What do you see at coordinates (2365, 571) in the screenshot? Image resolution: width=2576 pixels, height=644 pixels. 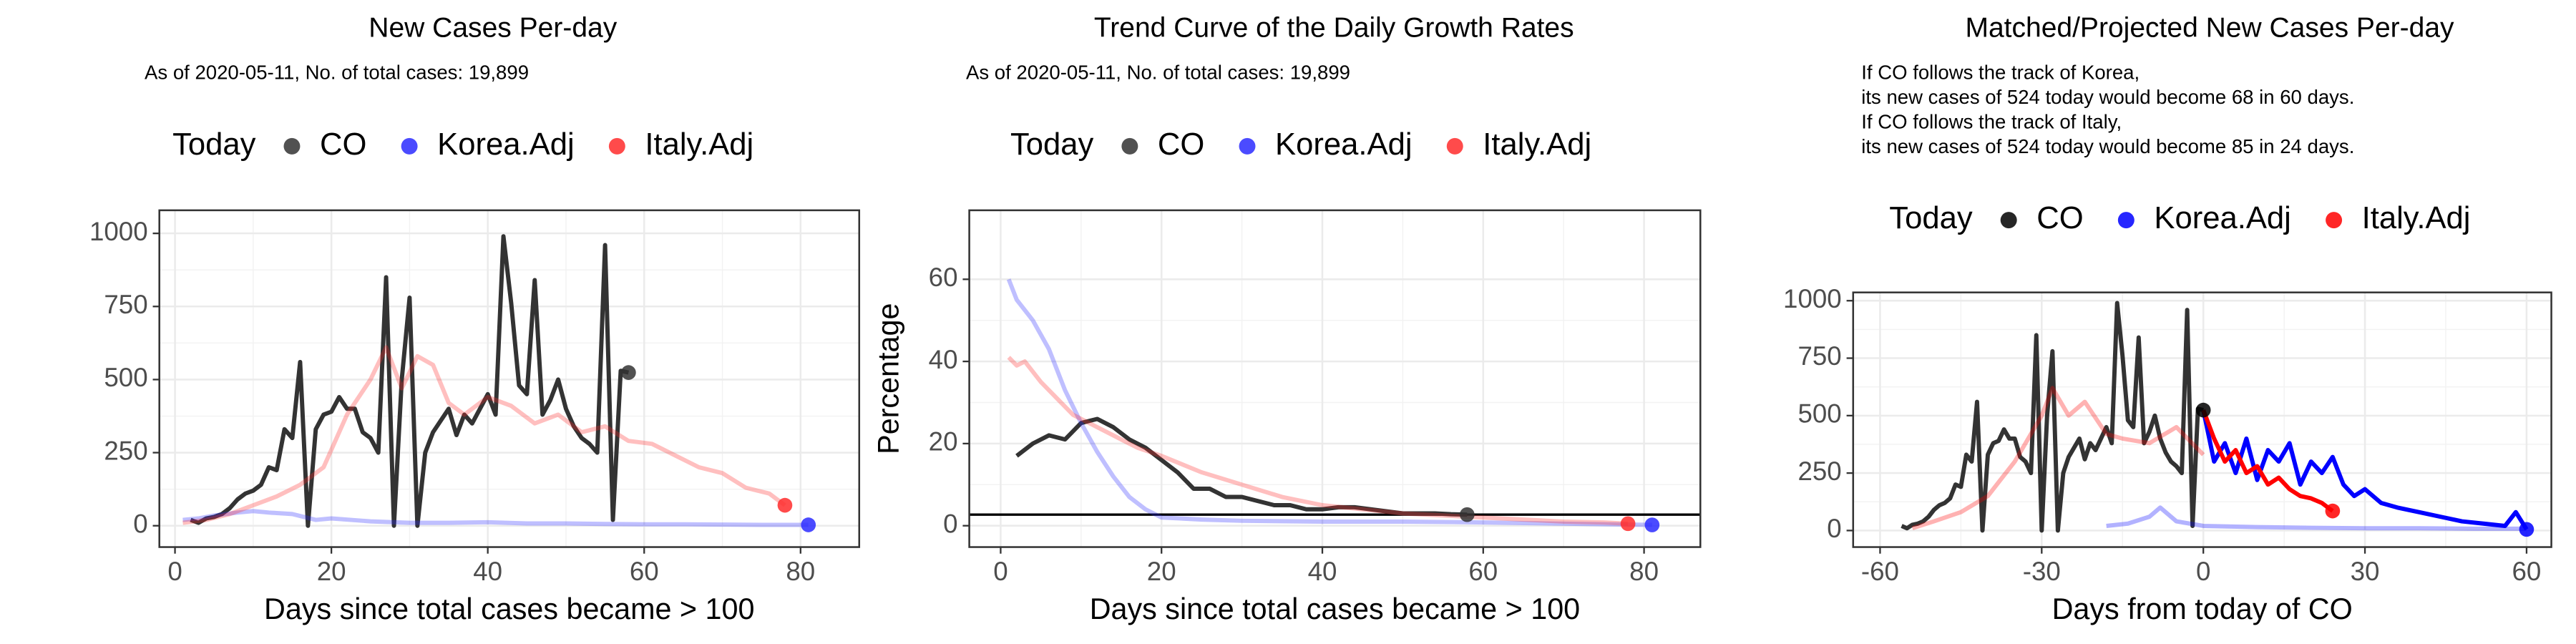 I see `x-tick-label: 30` at bounding box center [2365, 571].